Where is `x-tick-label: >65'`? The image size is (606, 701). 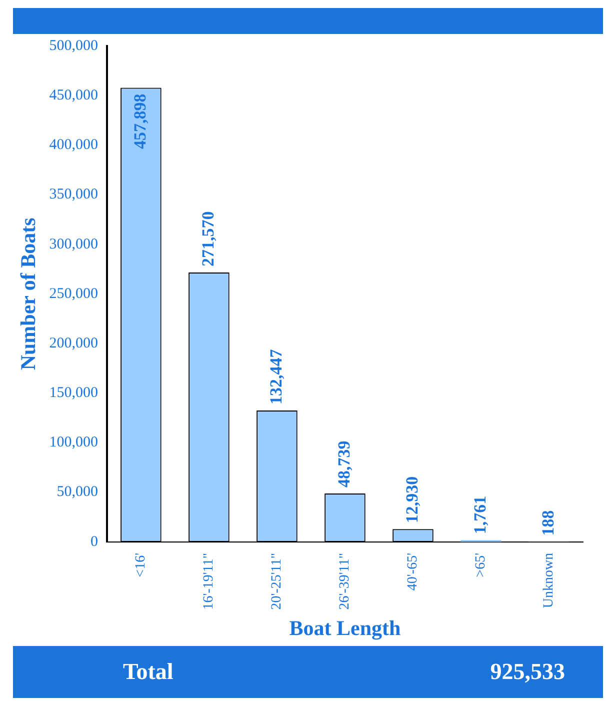 x-tick-label: >65' is located at coordinates (481, 565).